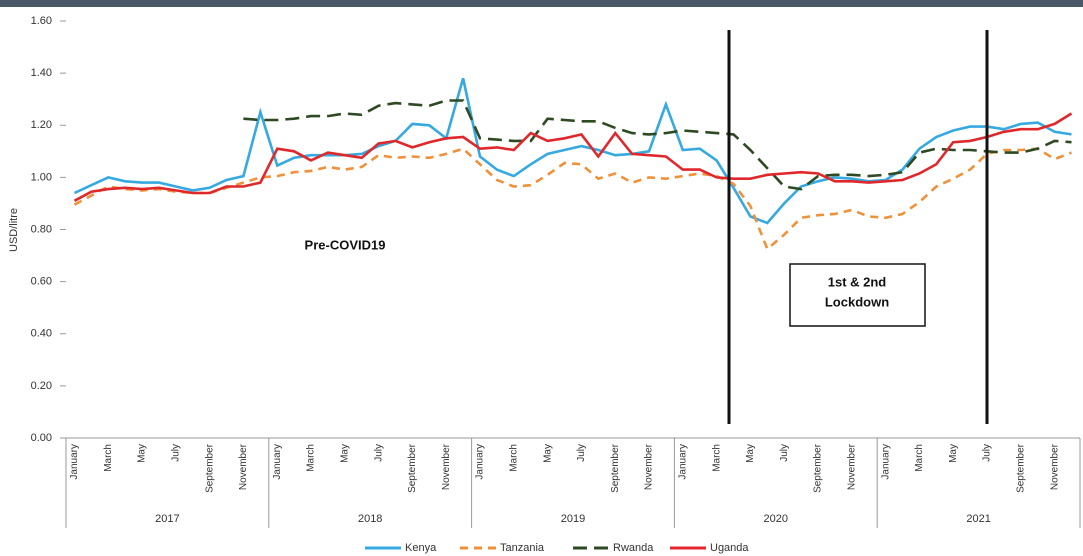 The image size is (1083, 556). I want to click on y-tick-label: 0.20, so click(41, 386).